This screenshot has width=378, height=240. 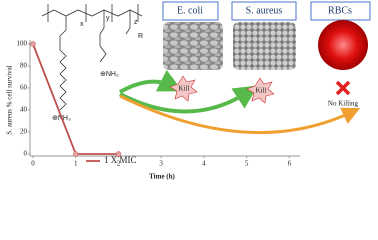 I want to click on header: S. aureus, so click(x=264, y=10).